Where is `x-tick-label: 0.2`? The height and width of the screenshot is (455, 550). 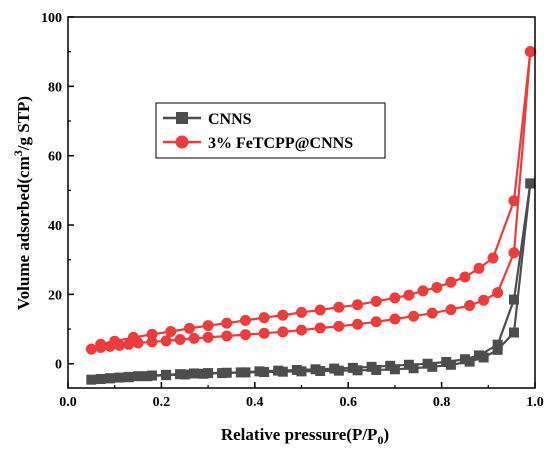
x-tick-label: 0.2 is located at coordinates (162, 402).